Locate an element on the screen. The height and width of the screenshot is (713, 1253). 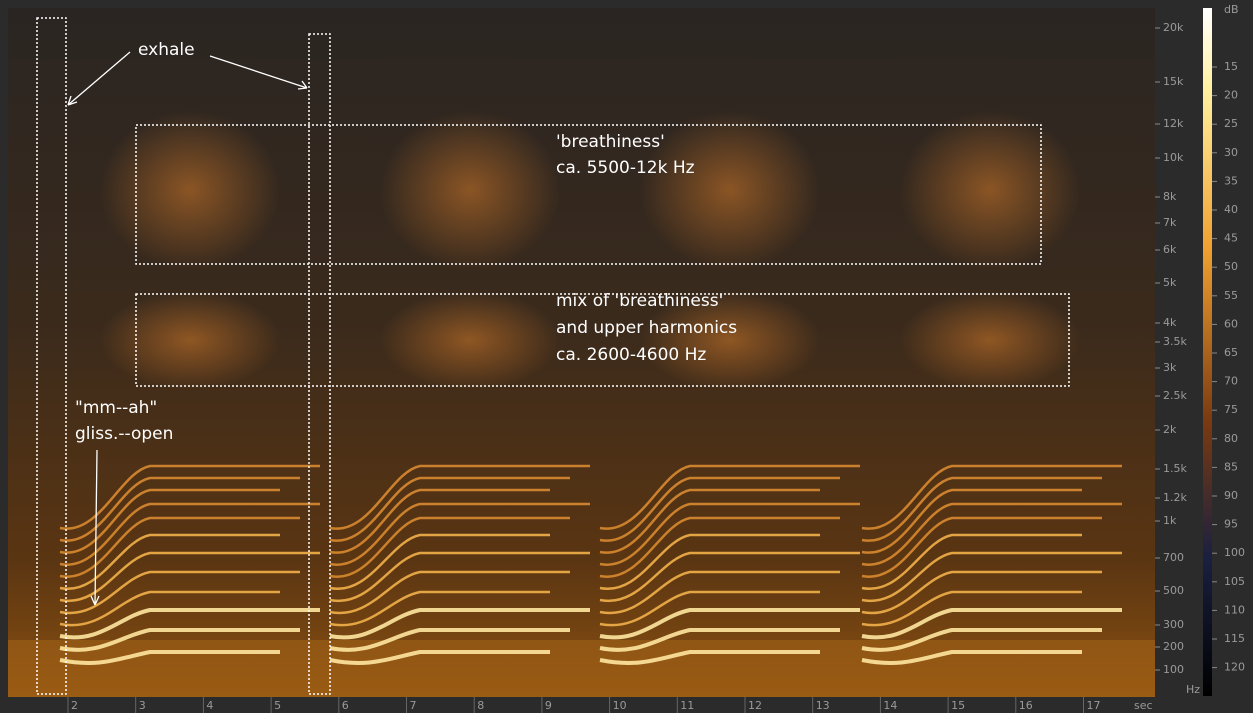
y-tick-label: 3k is located at coordinates (1170, 367).